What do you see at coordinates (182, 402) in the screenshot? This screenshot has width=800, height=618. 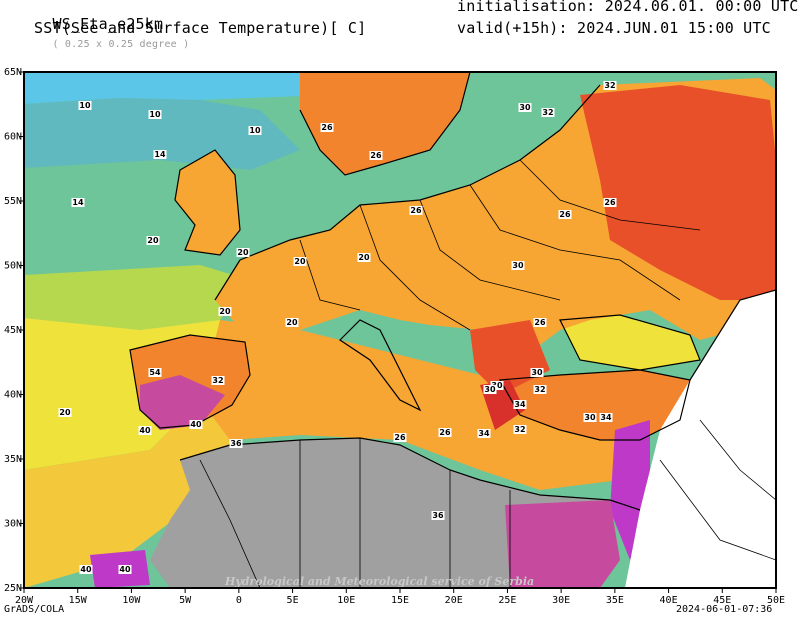 I see `land-iberia-hot` at bounding box center [182, 402].